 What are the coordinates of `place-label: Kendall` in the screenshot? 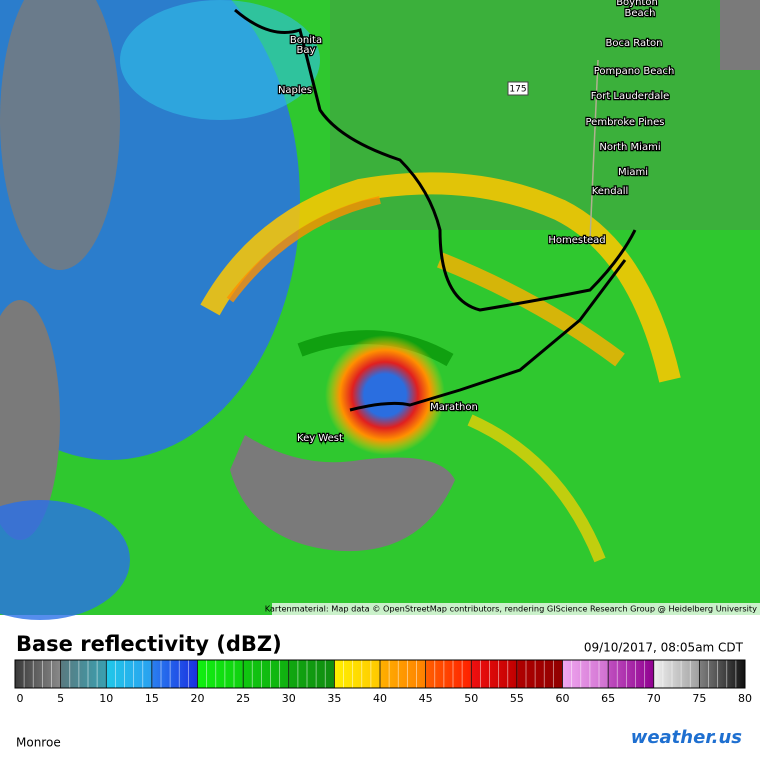 It's located at (610, 191).